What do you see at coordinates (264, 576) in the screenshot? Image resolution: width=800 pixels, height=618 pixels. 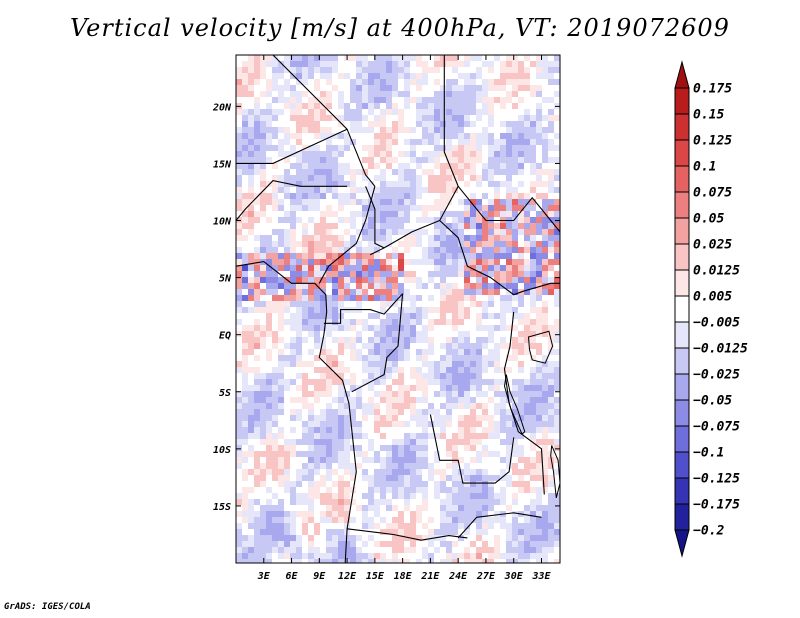 I see `x-tick-label: 3E` at bounding box center [264, 576].